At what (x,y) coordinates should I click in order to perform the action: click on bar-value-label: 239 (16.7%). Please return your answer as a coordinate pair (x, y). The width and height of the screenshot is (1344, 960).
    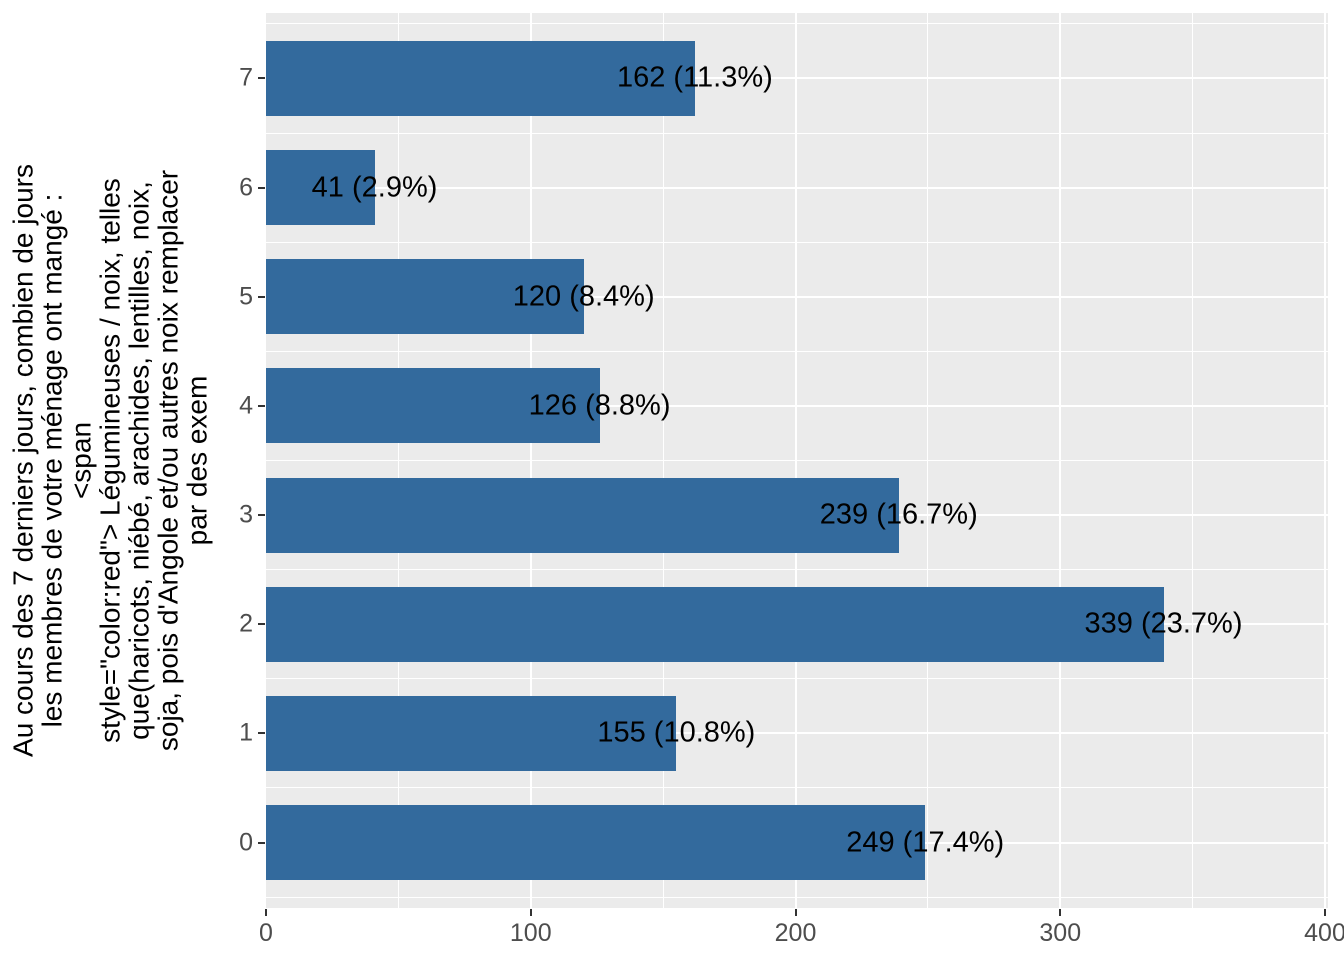
    Looking at the image, I should click on (898, 514).